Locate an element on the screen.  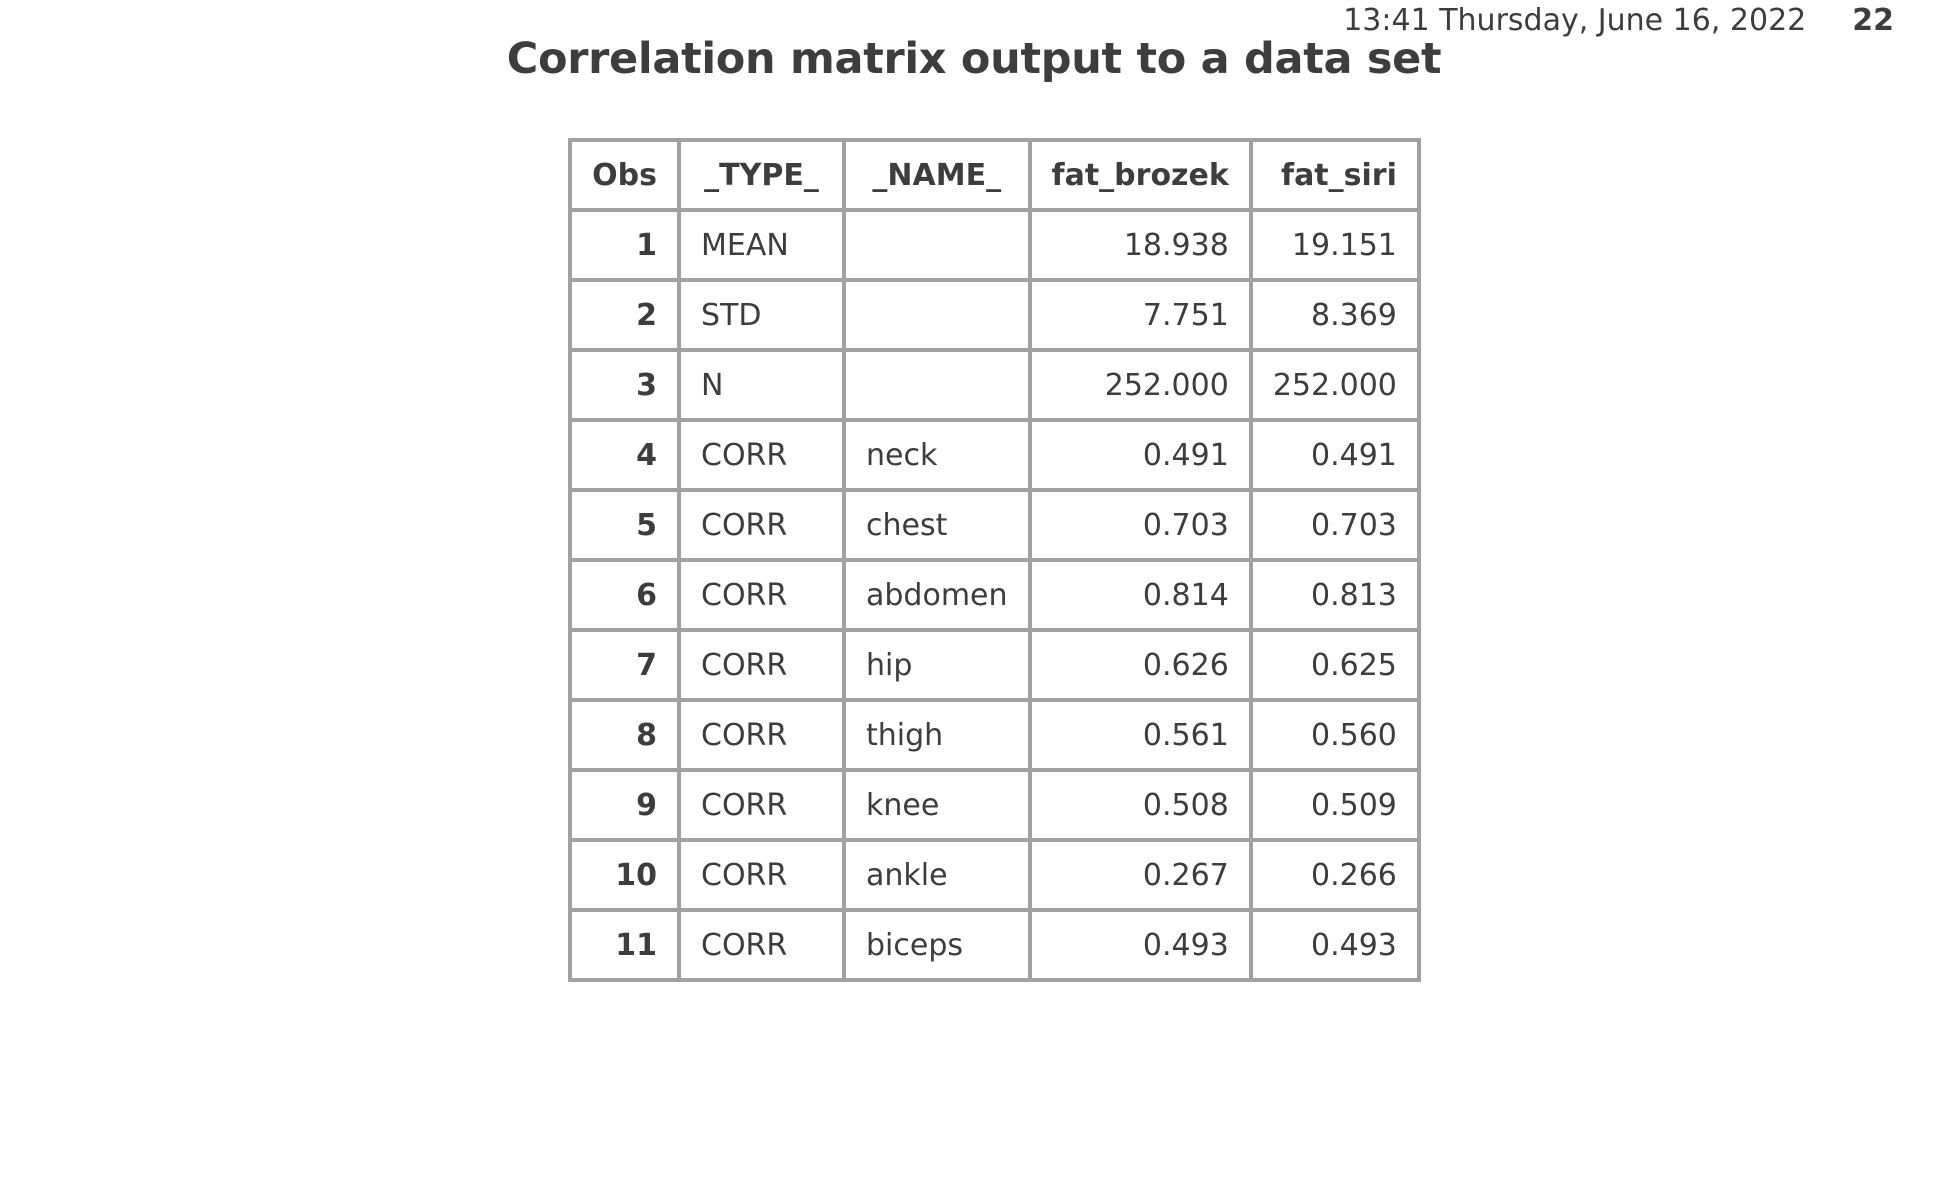
column-header-fat-siri: fat_siri is located at coordinates (1334, 175).